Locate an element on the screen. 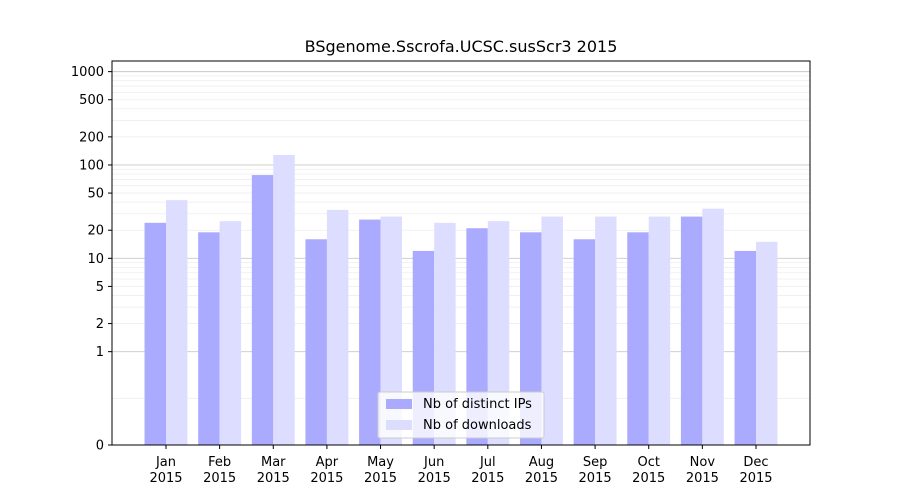  legend-label-downloads: Nb of downloads is located at coordinates (477, 425).